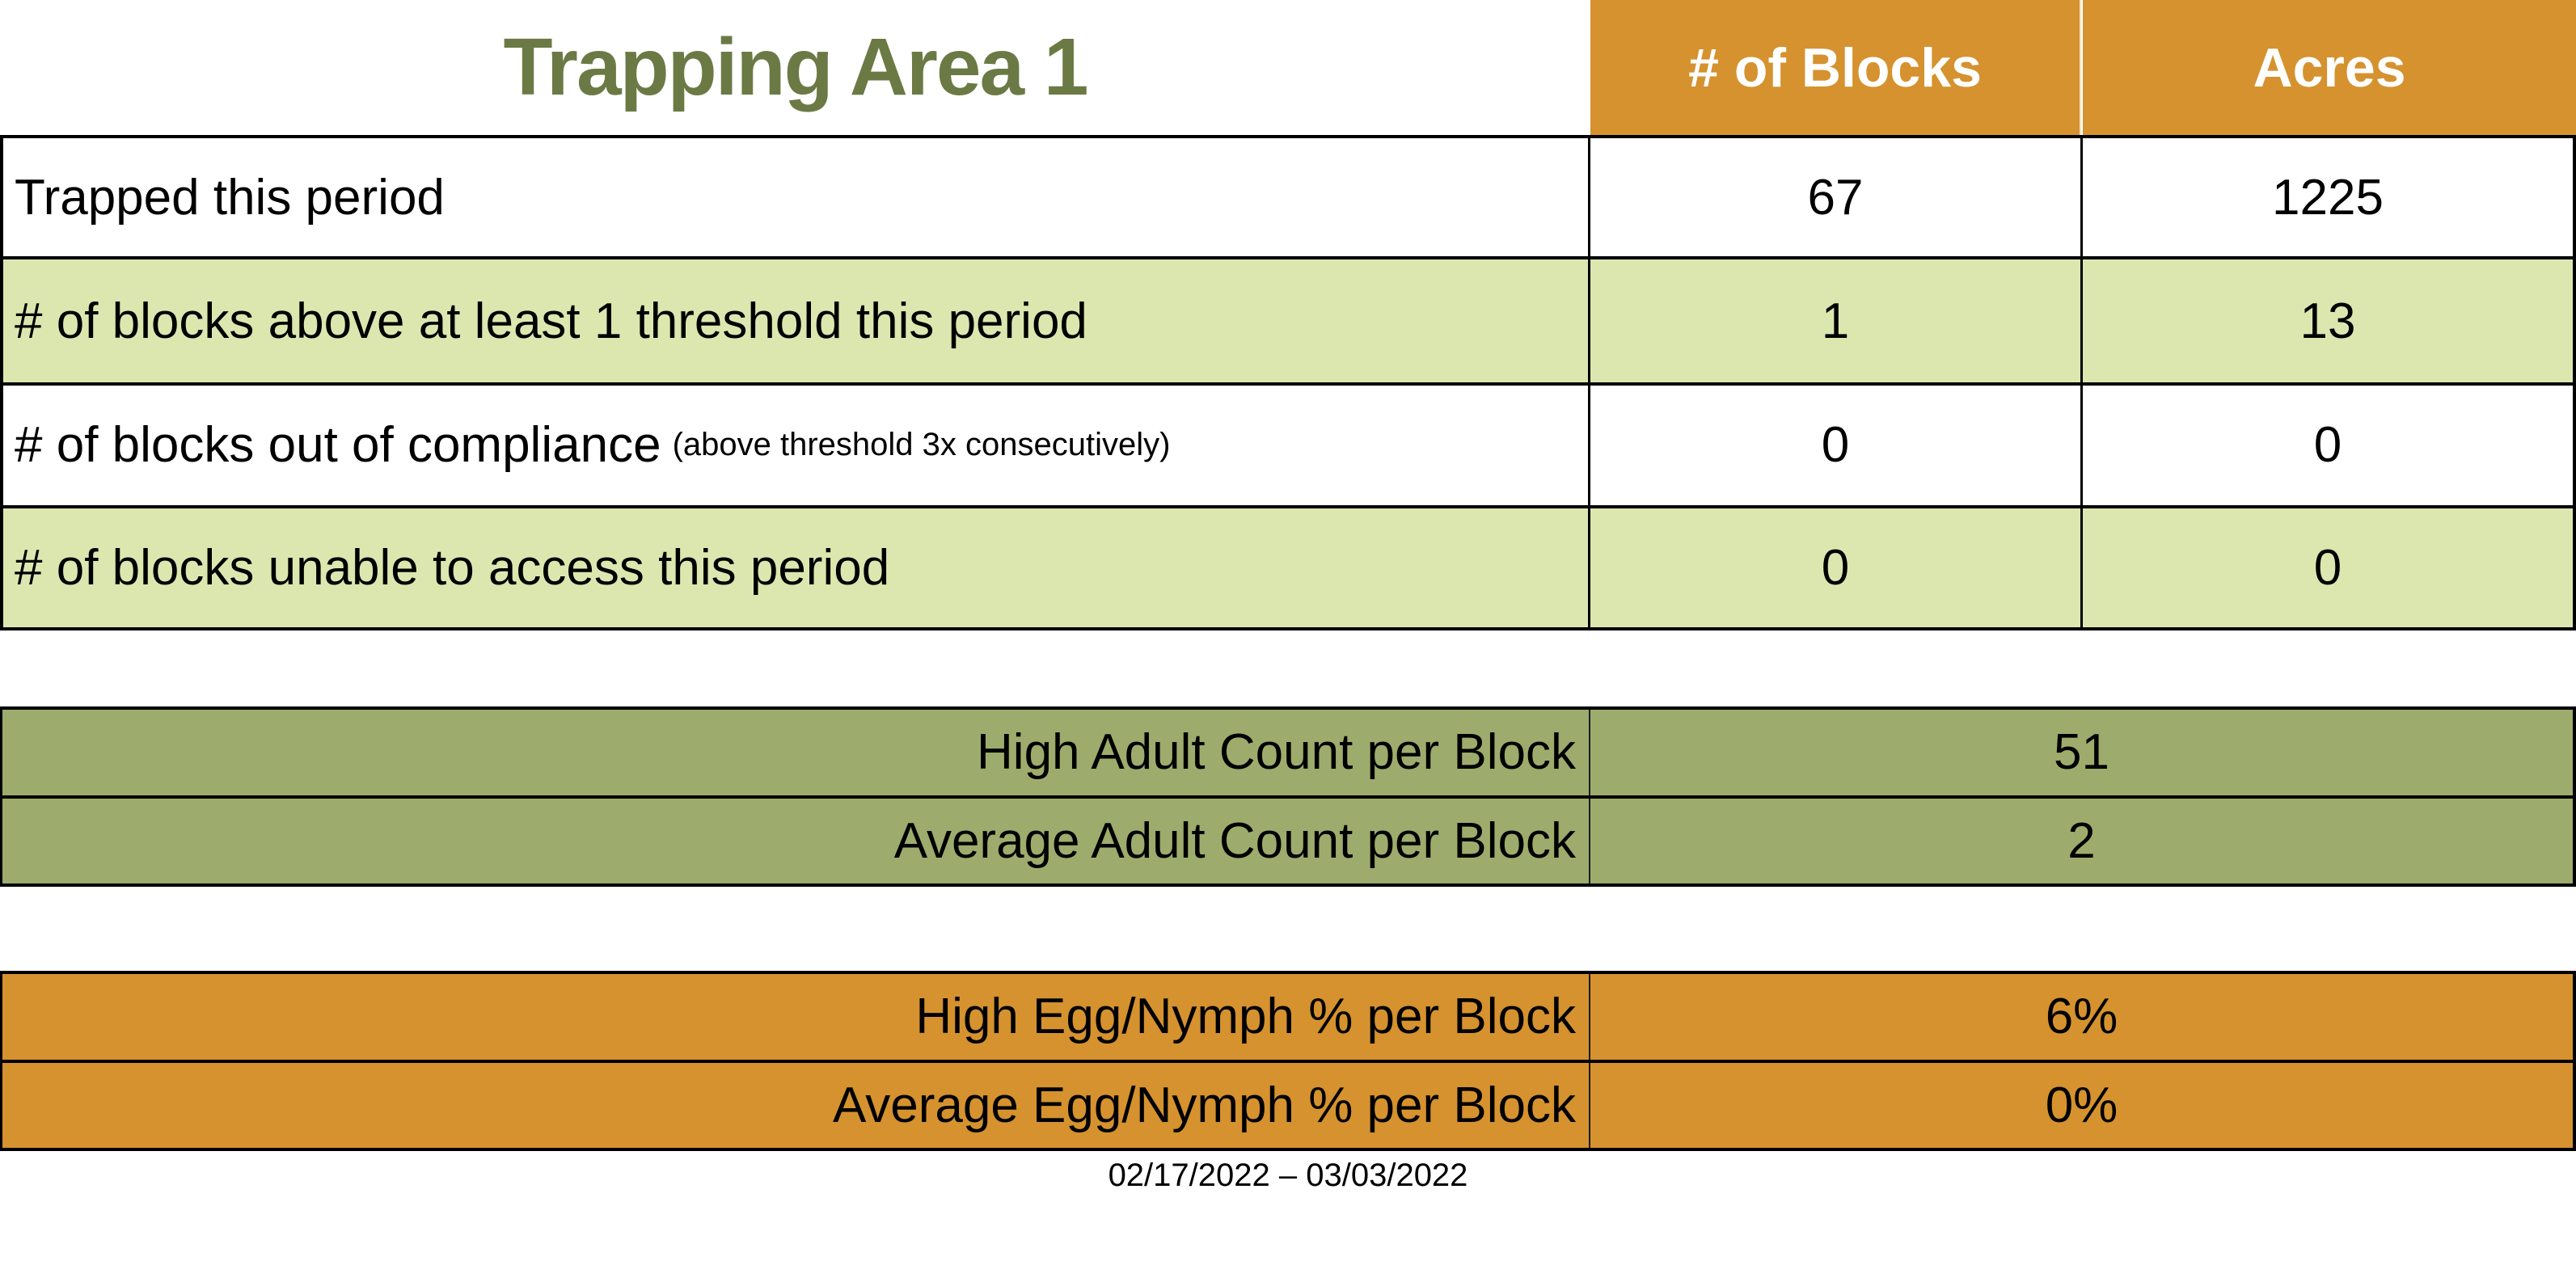 Image resolution: width=2576 pixels, height=1282 pixels. What do you see at coordinates (2081, 1105) in the screenshot?
I see `row-value: 0%` at bounding box center [2081, 1105].